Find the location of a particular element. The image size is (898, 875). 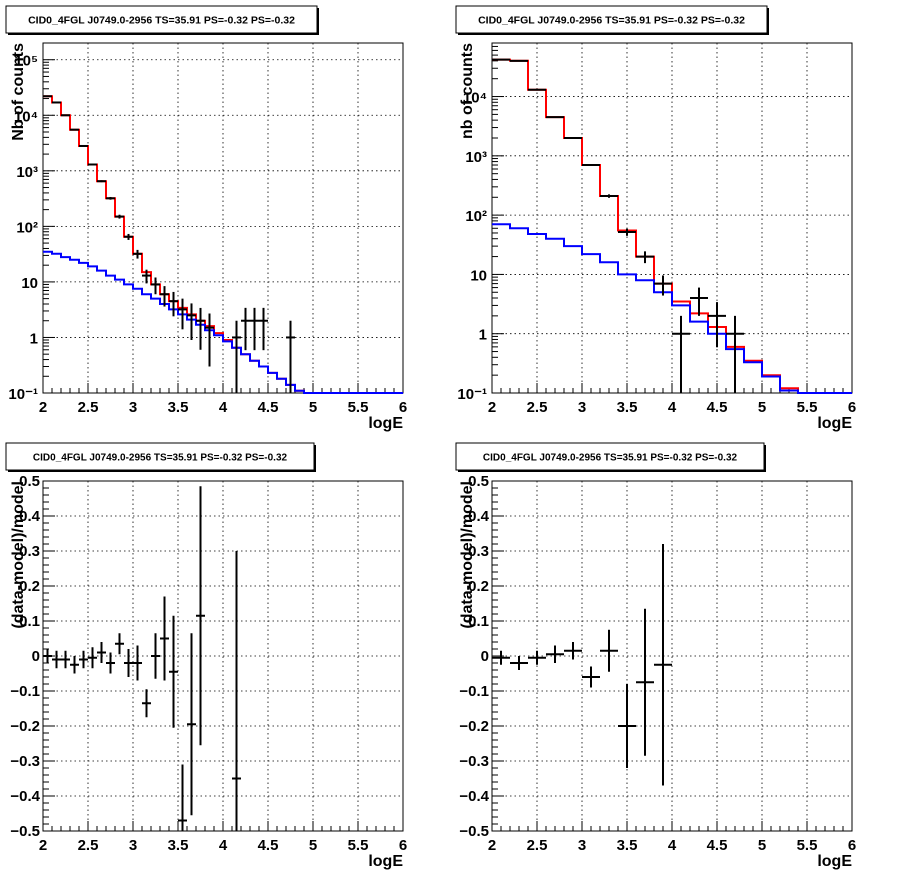

y-tick-label: 10² is located at coordinates (27, 227).